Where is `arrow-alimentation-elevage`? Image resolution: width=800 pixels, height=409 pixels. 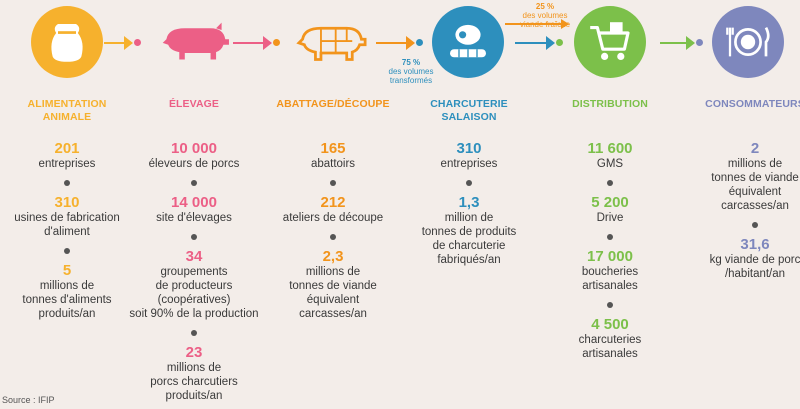
arrow-alimentation-elevage is located at coordinates (128, 43).